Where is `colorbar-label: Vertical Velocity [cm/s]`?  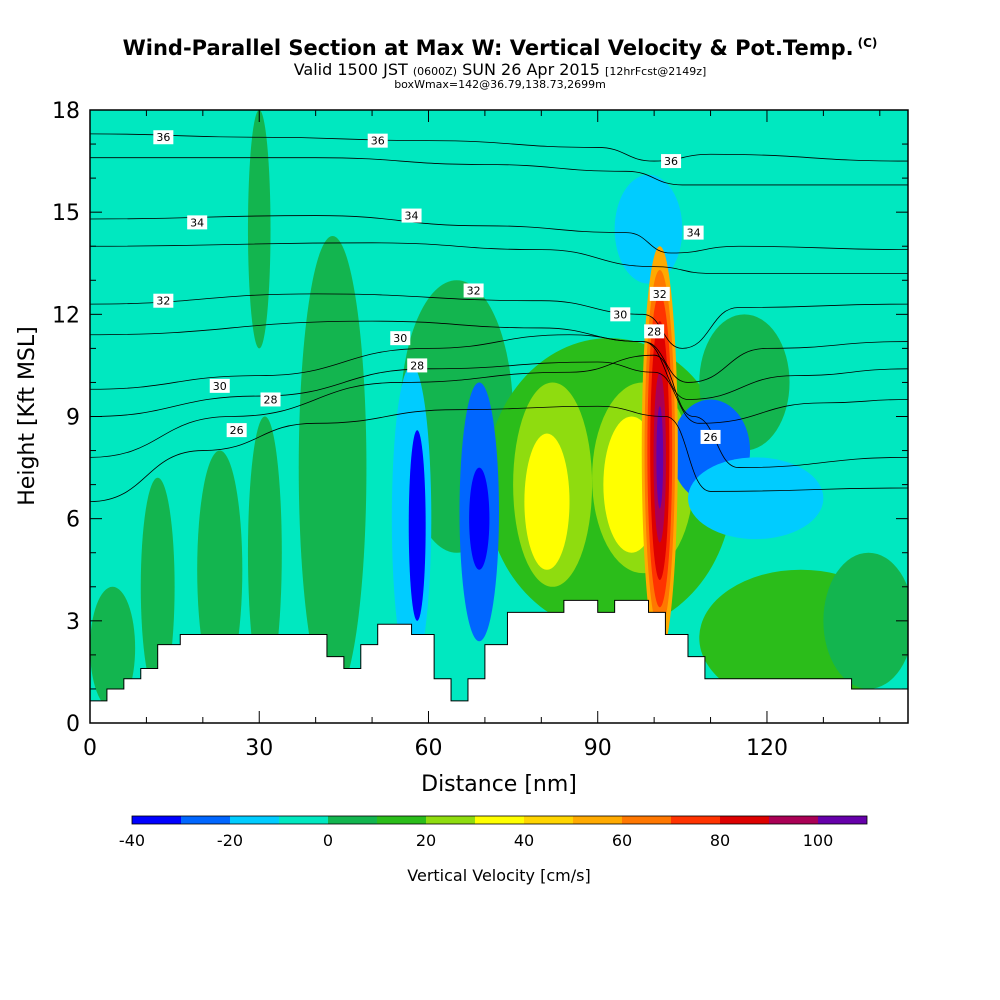 colorbar-label: Vertical Velocity [cm/s] is located at coordinates (498, 875).